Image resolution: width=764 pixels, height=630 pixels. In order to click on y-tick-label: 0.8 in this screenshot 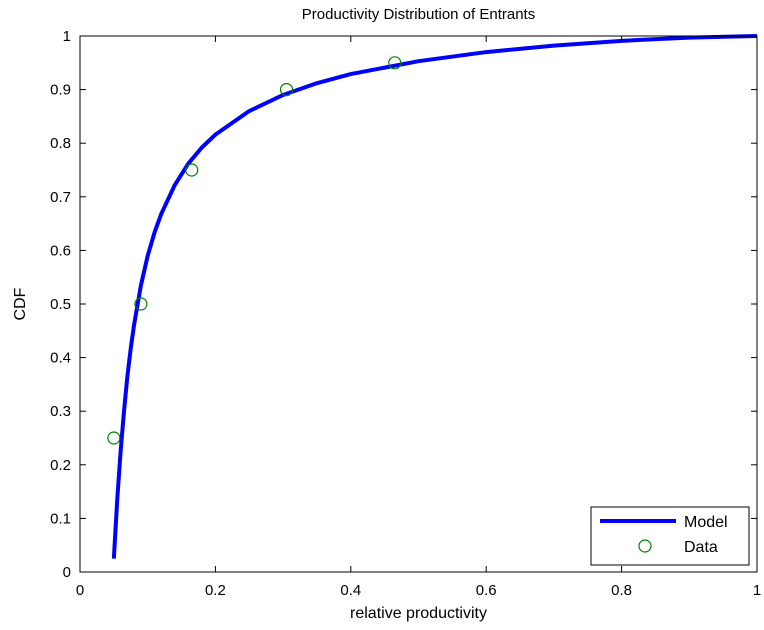, I will do `click(60, 143)`.